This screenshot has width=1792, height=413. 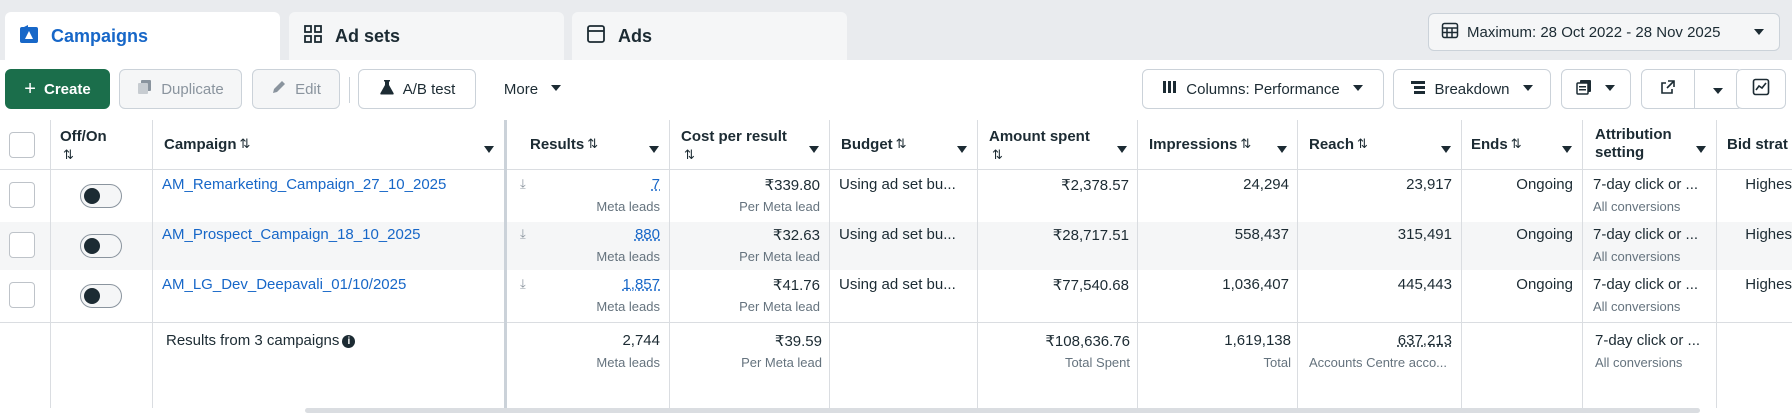 I want to click on results-value: 7, so click(x=655, y=184).